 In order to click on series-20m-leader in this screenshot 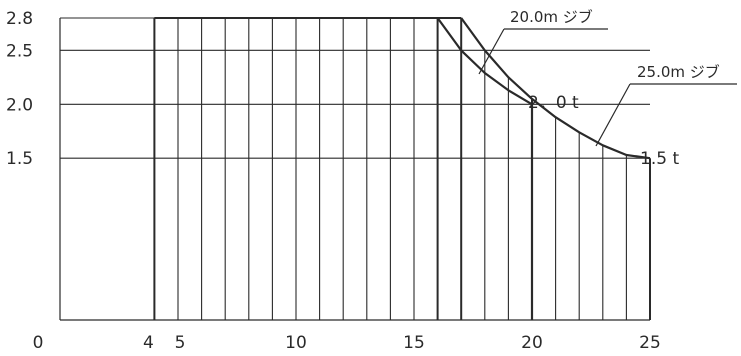, I will do `click(491, 51)`.